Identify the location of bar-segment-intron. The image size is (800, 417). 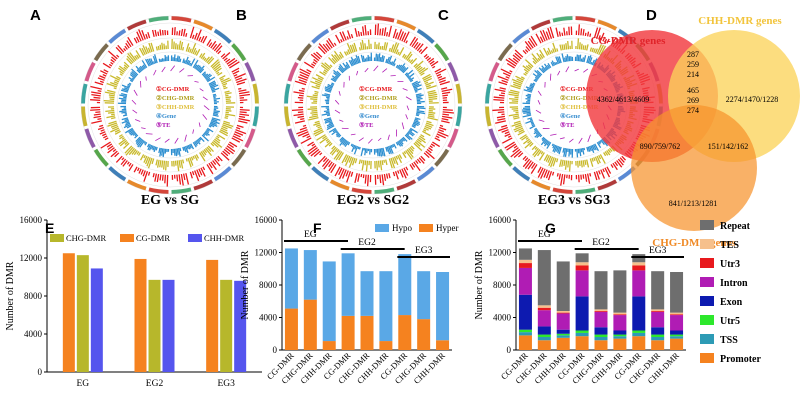
(639, 283).